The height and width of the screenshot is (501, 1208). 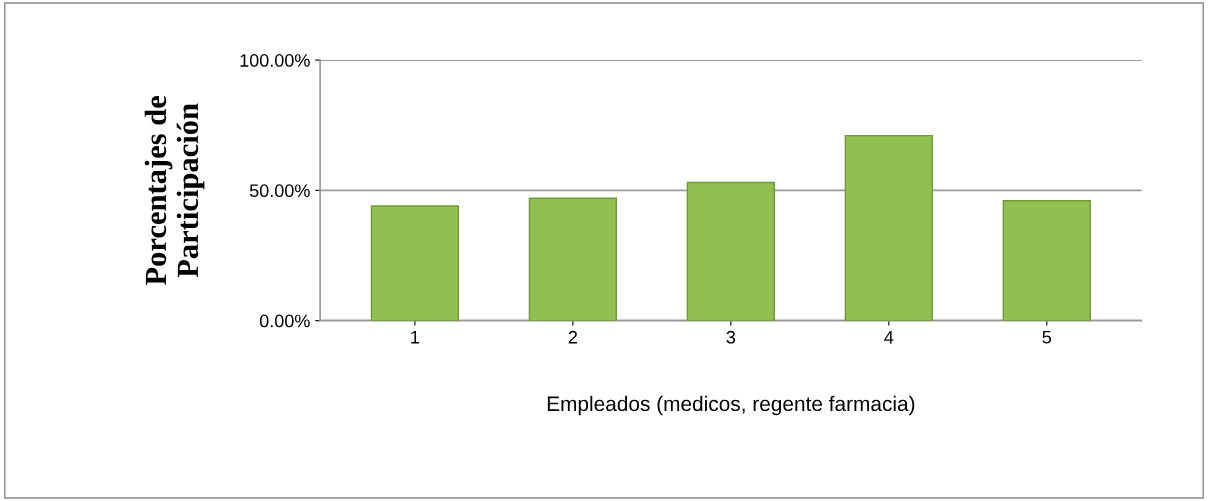 I want to click on x-tick-label: 3, so click(x=731, y=337).